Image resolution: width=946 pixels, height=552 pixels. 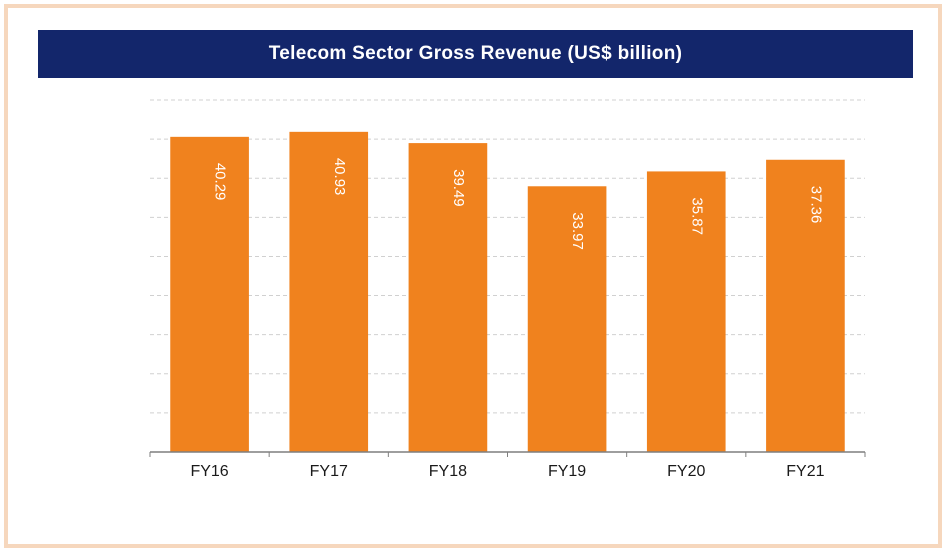 What do you see at coordinates (329, 471) in the screenshot?
I see `x-tick-label: FY17` at bounding box center [329, 471].